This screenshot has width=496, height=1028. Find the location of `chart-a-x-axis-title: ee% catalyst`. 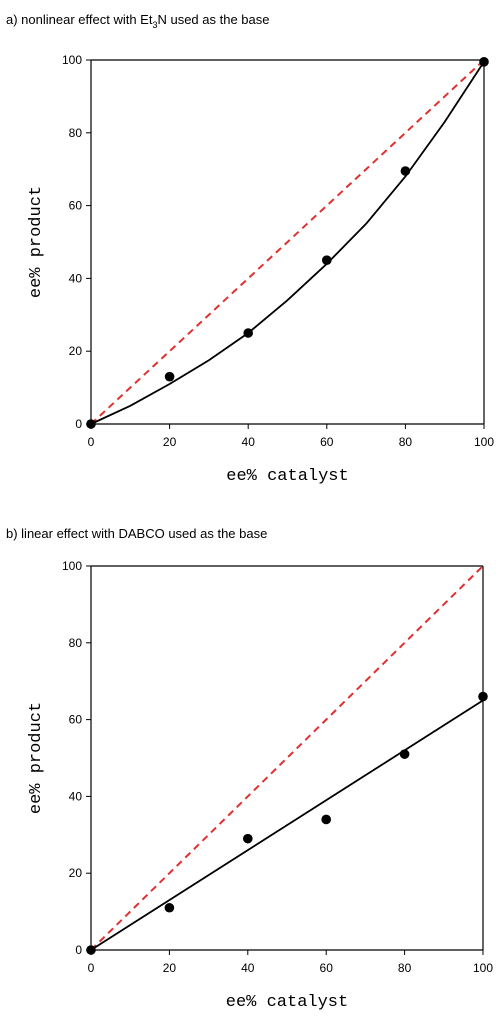

chart-a-x-axis-title: ee% catalyst is located at coordinates (287, 476).